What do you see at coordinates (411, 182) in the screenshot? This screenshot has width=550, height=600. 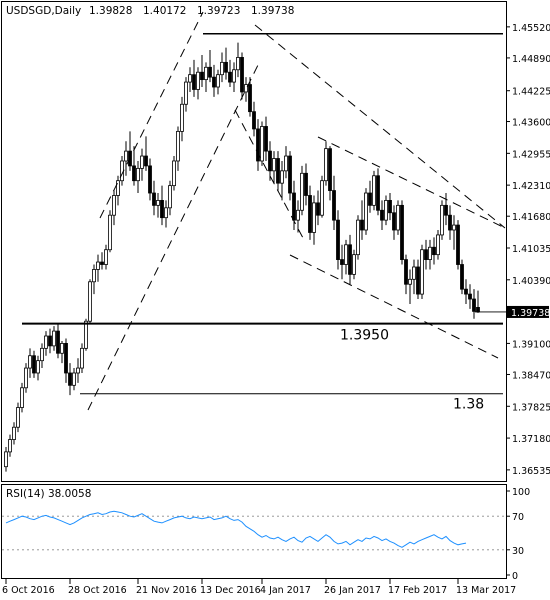 I see `channel-upper-right-dashed` at bounding box center [411, 182].